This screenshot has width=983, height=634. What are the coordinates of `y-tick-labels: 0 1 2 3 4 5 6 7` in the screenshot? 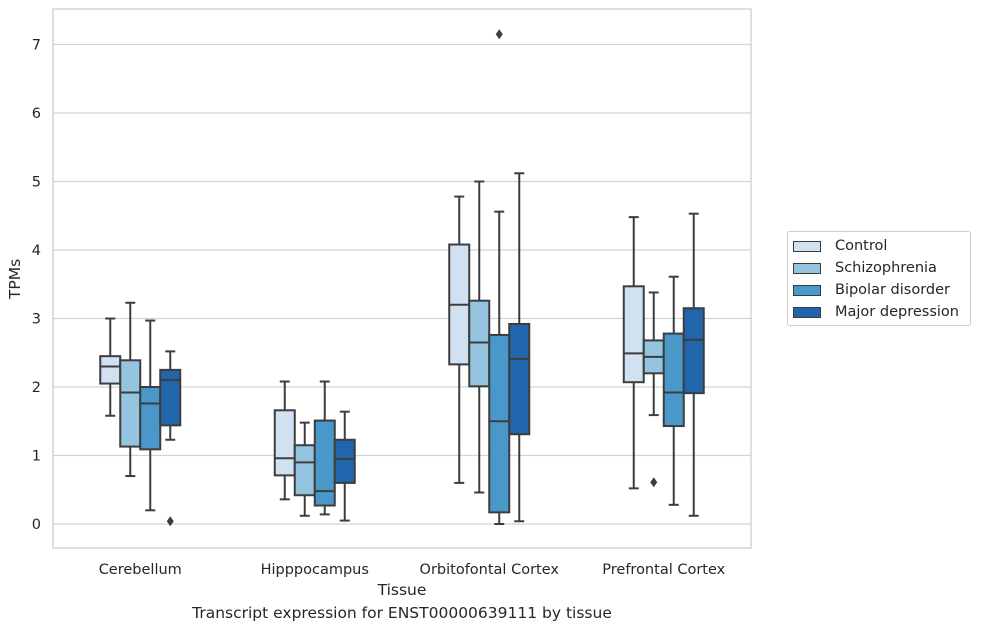 It's located at (36, 286).